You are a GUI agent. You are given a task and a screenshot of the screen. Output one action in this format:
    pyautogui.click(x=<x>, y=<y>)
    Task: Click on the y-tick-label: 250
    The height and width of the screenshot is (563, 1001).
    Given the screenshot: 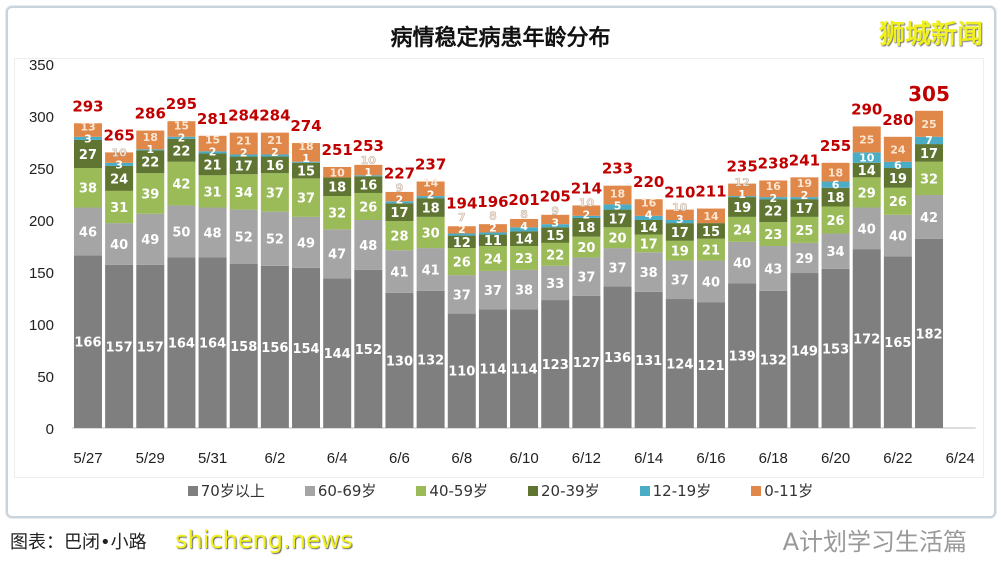 What is the action you would take?
    pyautogui.click(x=41, y=169)
    